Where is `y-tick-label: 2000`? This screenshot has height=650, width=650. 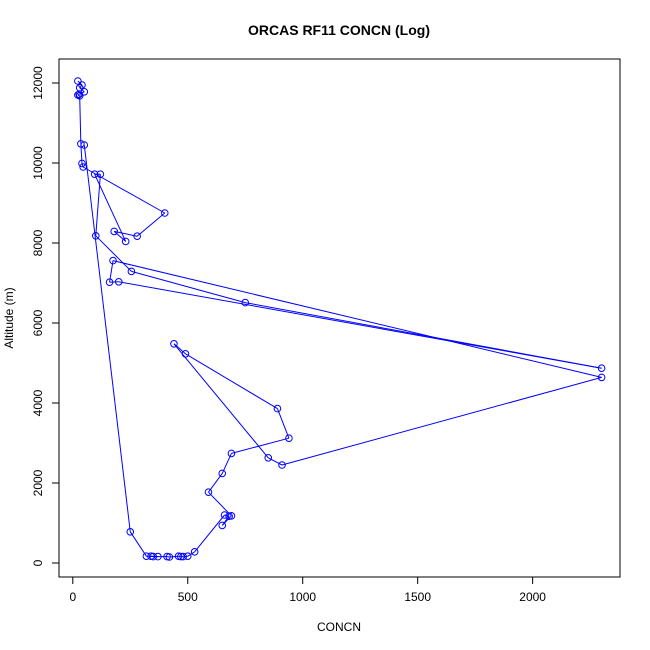 y-tick-label: 2000 is located at coordinates (38, 482).